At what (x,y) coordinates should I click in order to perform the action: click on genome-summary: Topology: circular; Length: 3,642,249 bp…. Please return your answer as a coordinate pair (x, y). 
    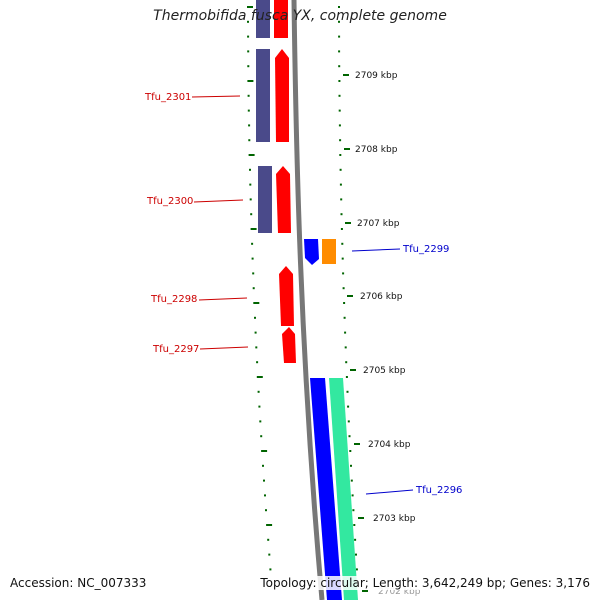
    Looking at the image, I should click on (425, 583).